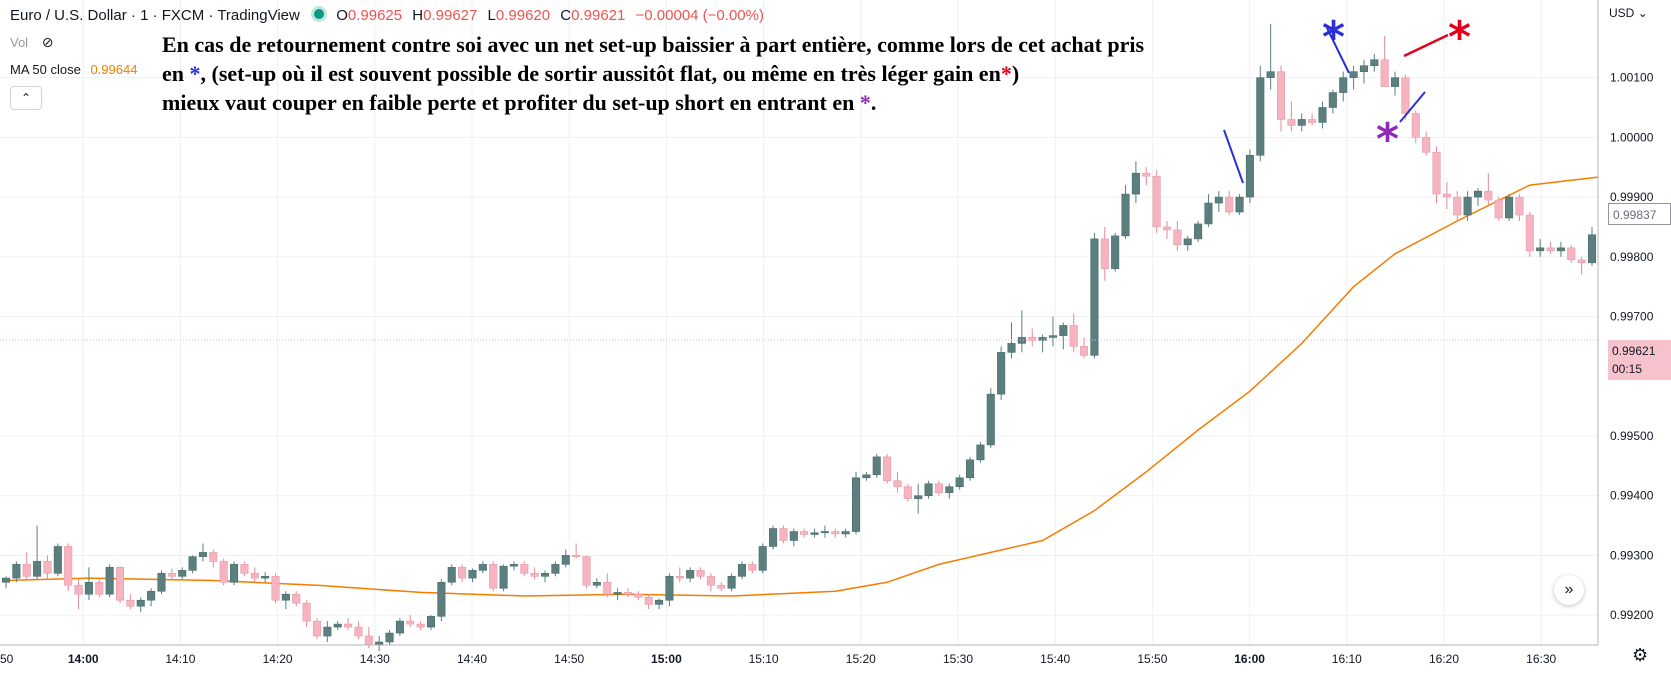 The width and height of the screenshot is (1671, 675). I want to click on scroll-to-realtime-button: », so click(1569, 590).